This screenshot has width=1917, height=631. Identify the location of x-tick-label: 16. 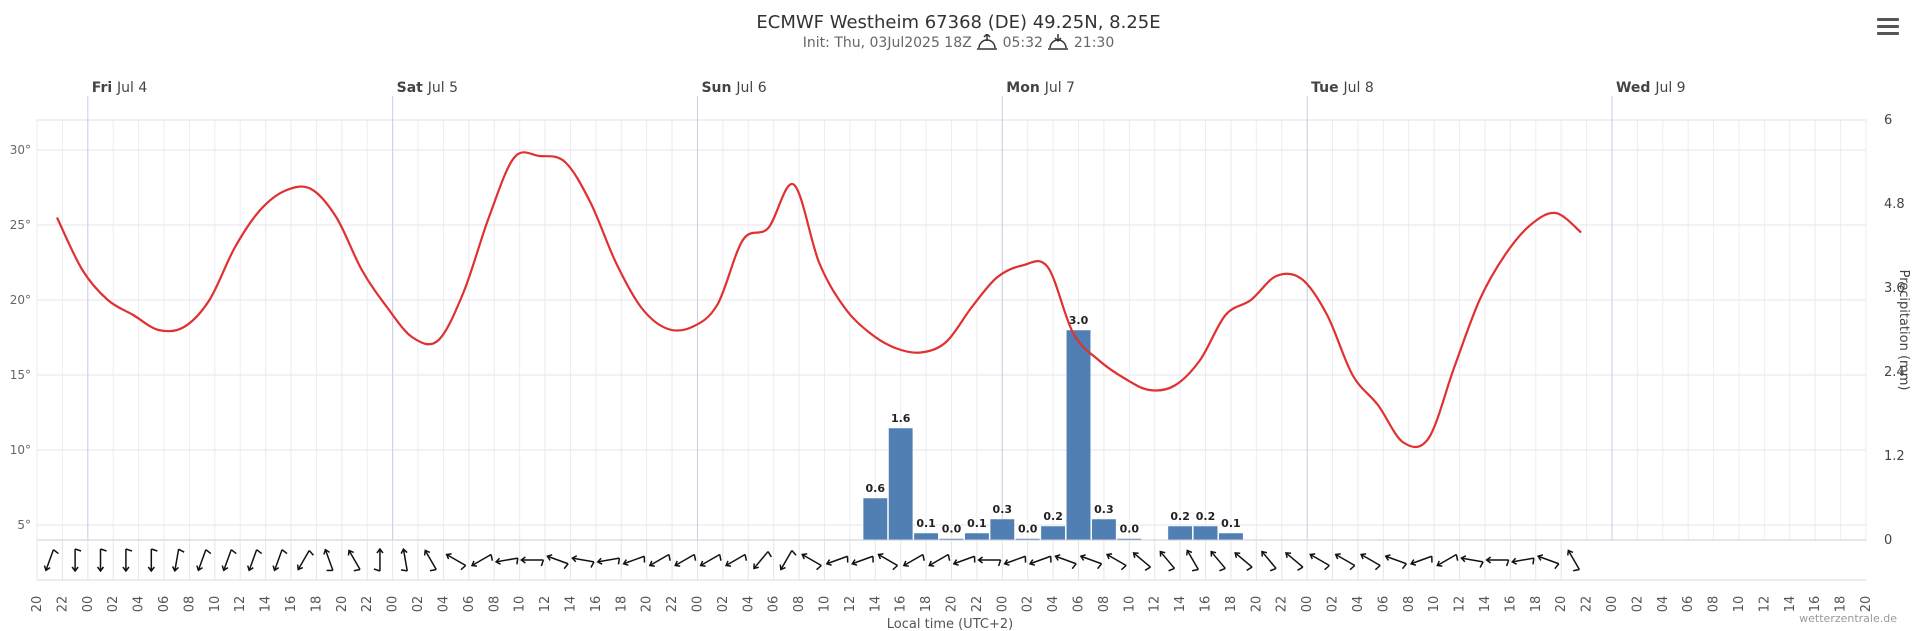
(596, 604).